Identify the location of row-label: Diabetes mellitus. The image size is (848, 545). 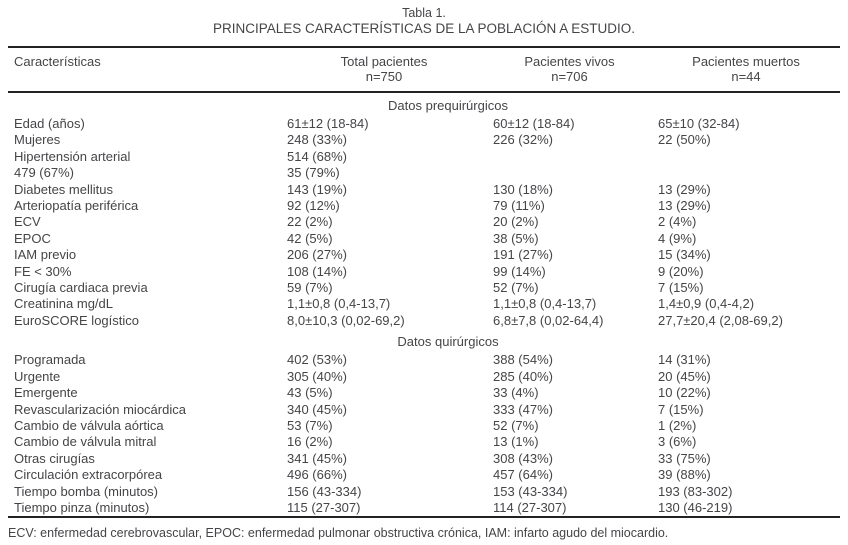
(63, 189).